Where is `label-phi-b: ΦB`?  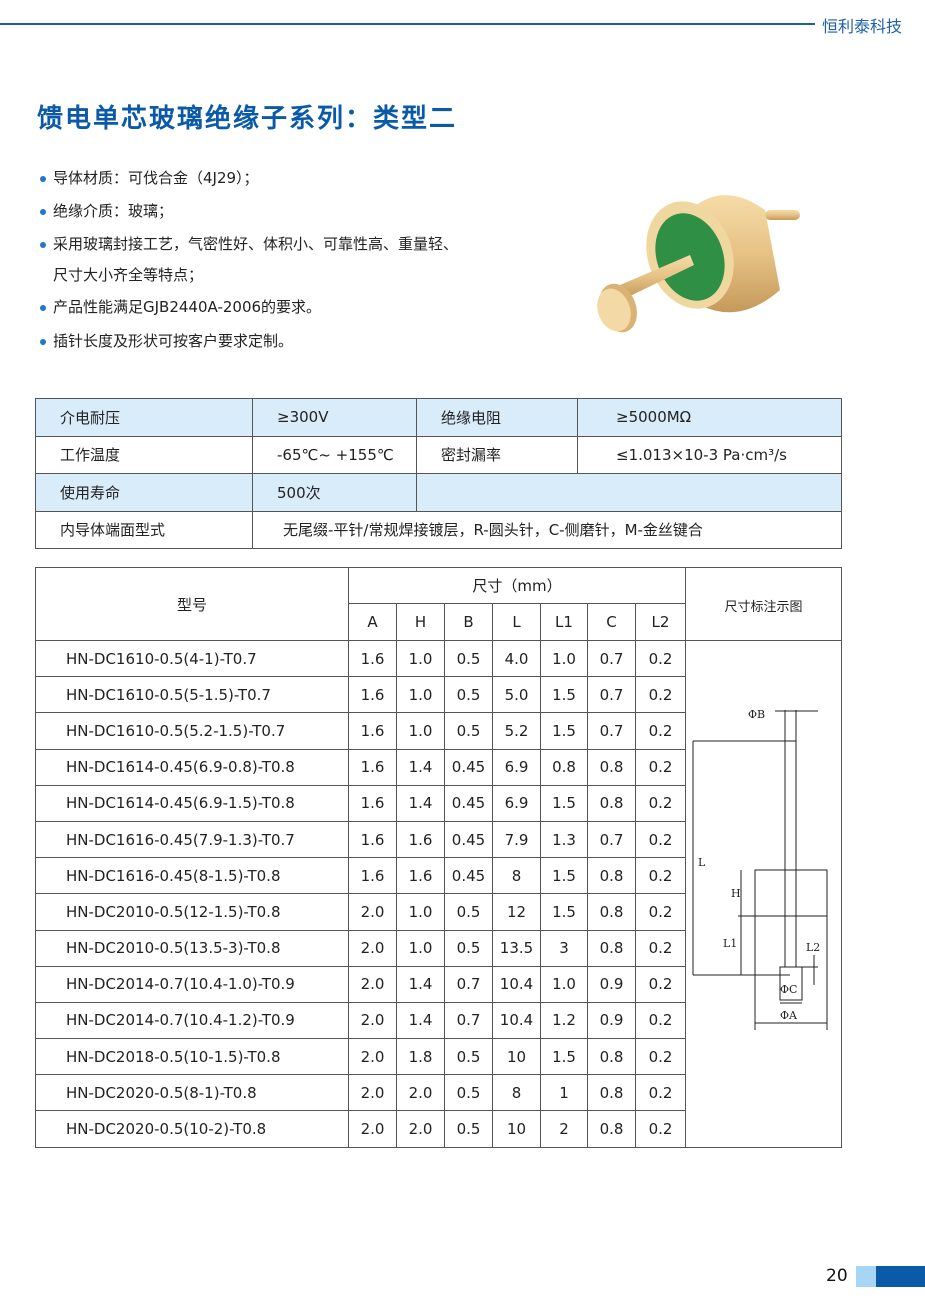 label-phi-b: ΦB is located at coordinates (756, 714).